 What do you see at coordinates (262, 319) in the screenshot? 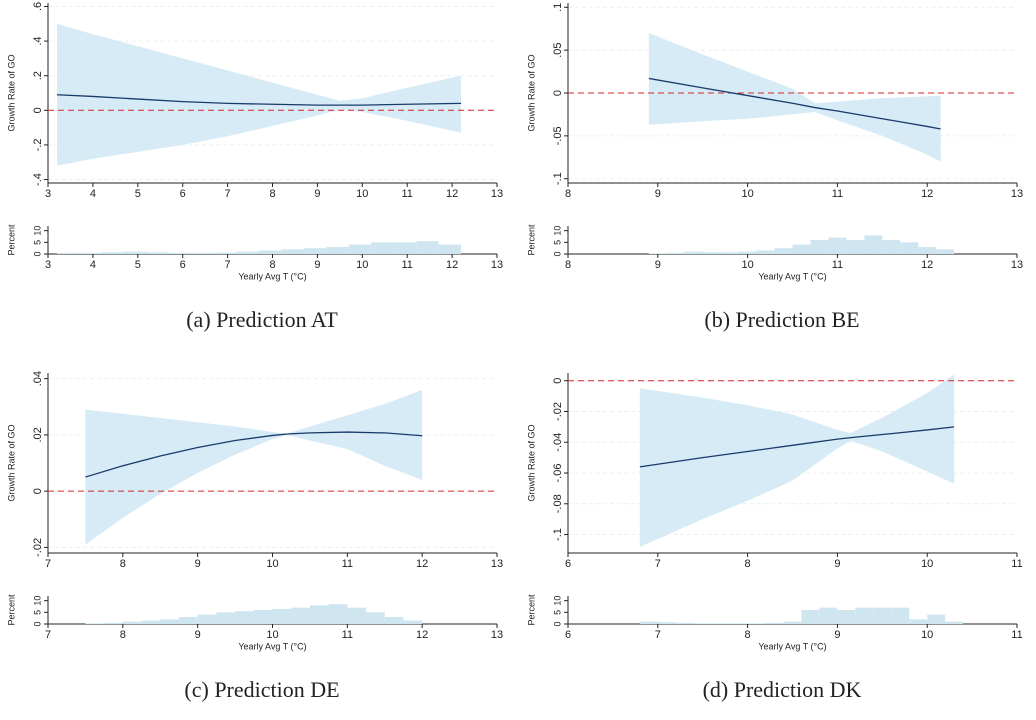
I see `caption: (a) Prediction AT` at bounding box center [262, 319].